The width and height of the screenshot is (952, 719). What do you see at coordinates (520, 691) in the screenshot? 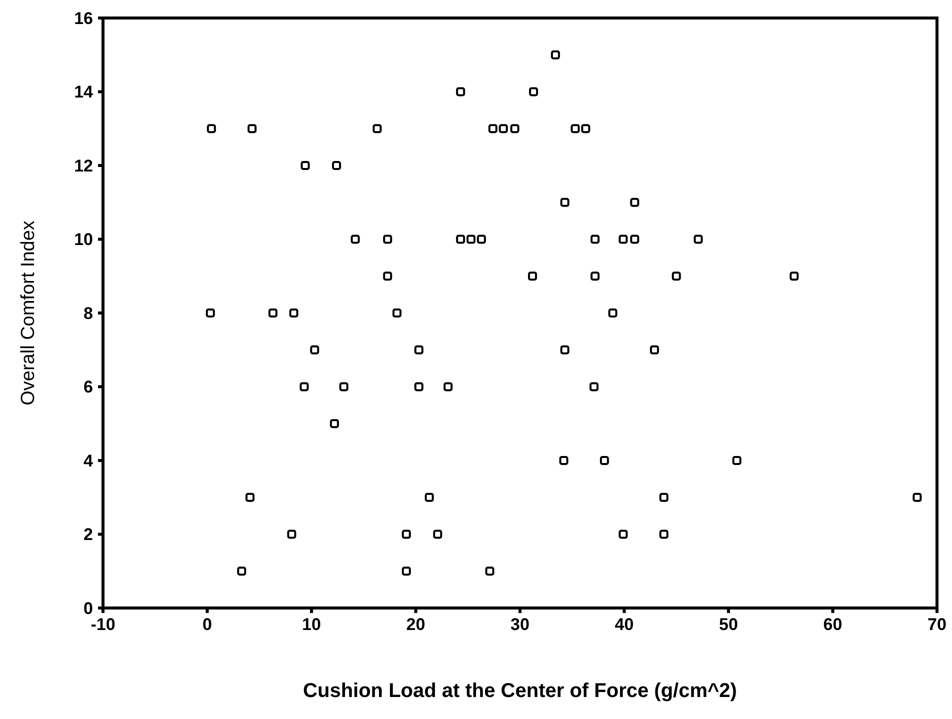
I see `x-axis-title: Cushion Load at the Center of Force (g/cm^2)` at bounding box center [520, 691].